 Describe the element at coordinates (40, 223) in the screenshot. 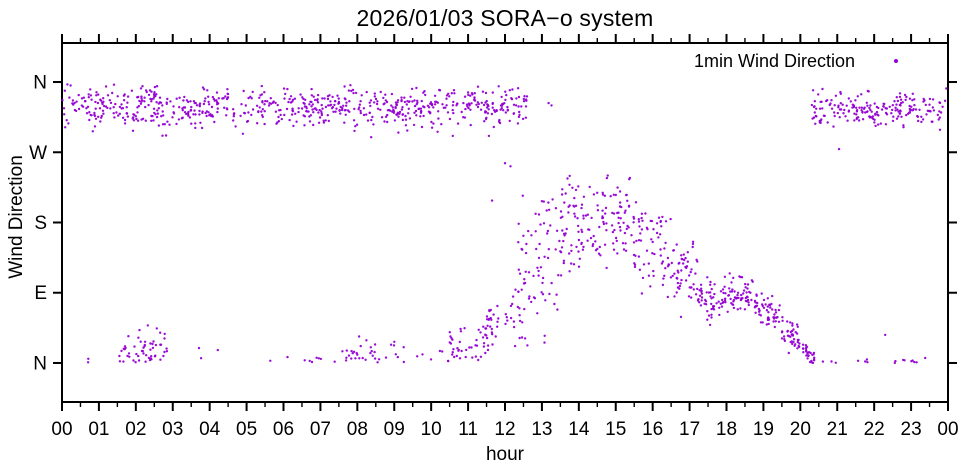

I see `y-tick-label: S` at that location.